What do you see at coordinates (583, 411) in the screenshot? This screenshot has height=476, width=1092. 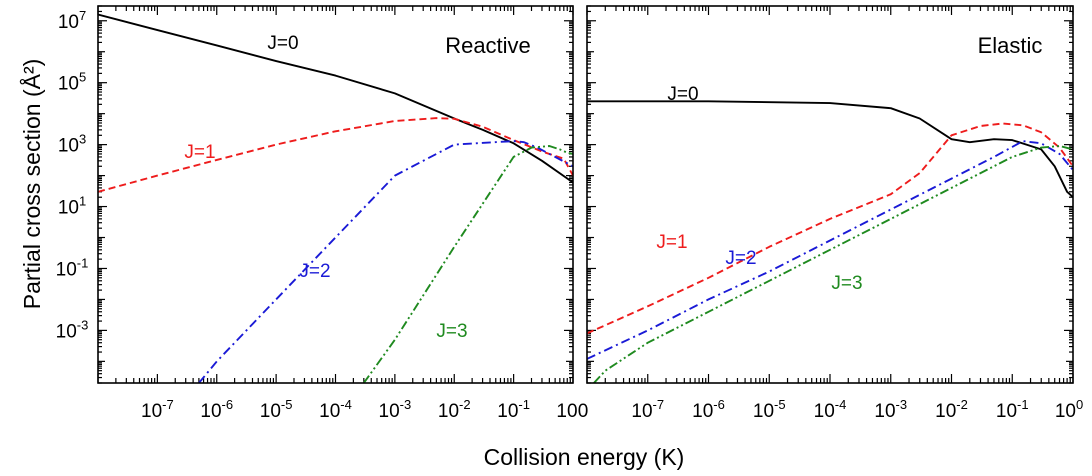 I see `x-tick-label: 0` at bounding box center [583, 411].